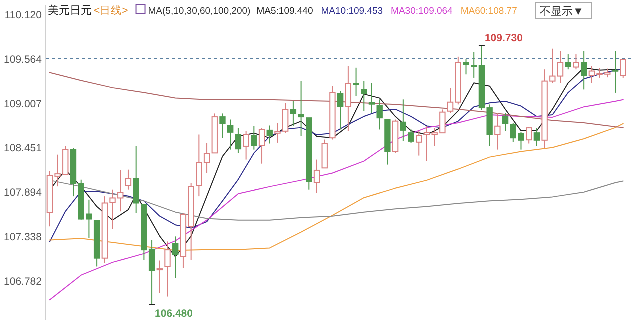 The image size is (640, 320). I want to click on y-tick-label: 107.338, so click(23, 237).